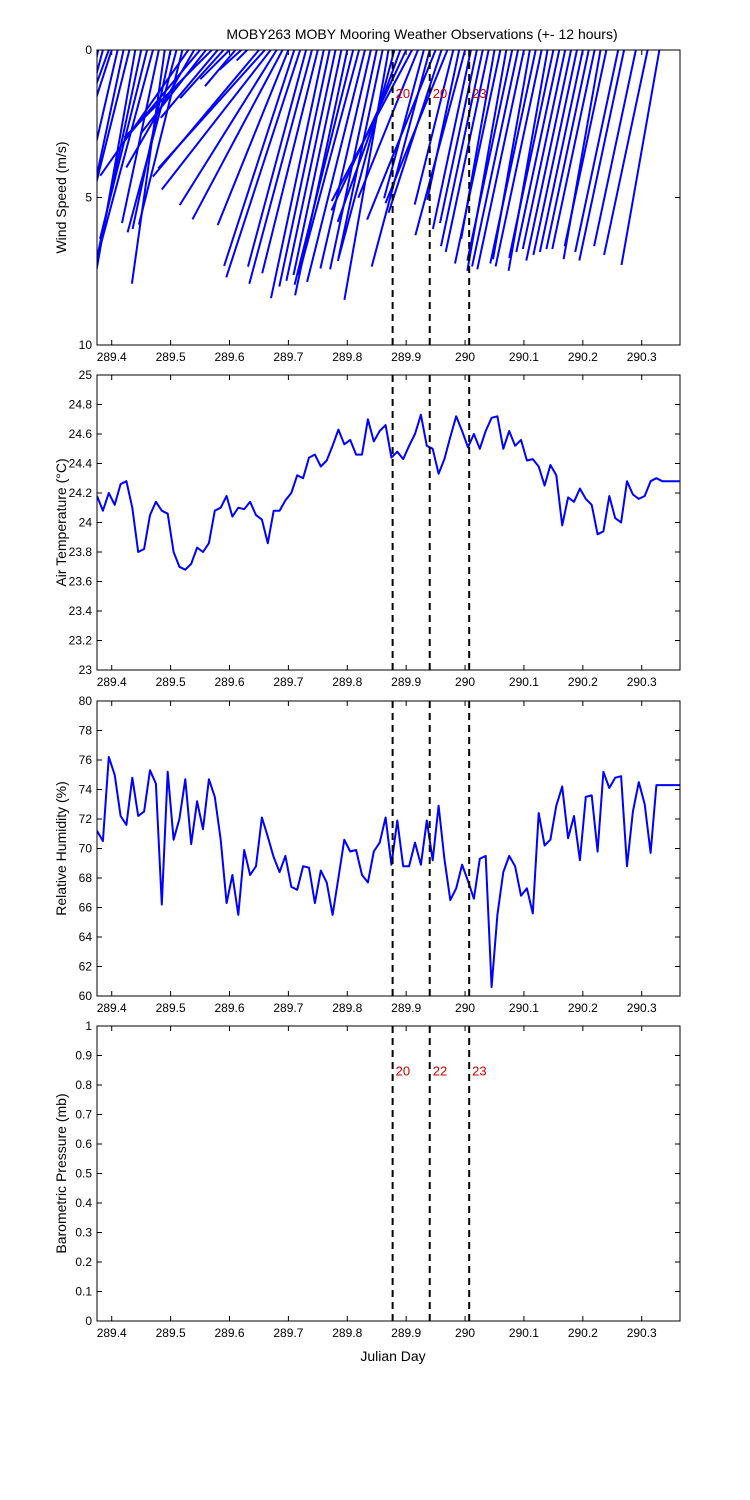 This screenshot has width=750, height=1500. I want to click on y-tick-label: 25, so click(86, 375).